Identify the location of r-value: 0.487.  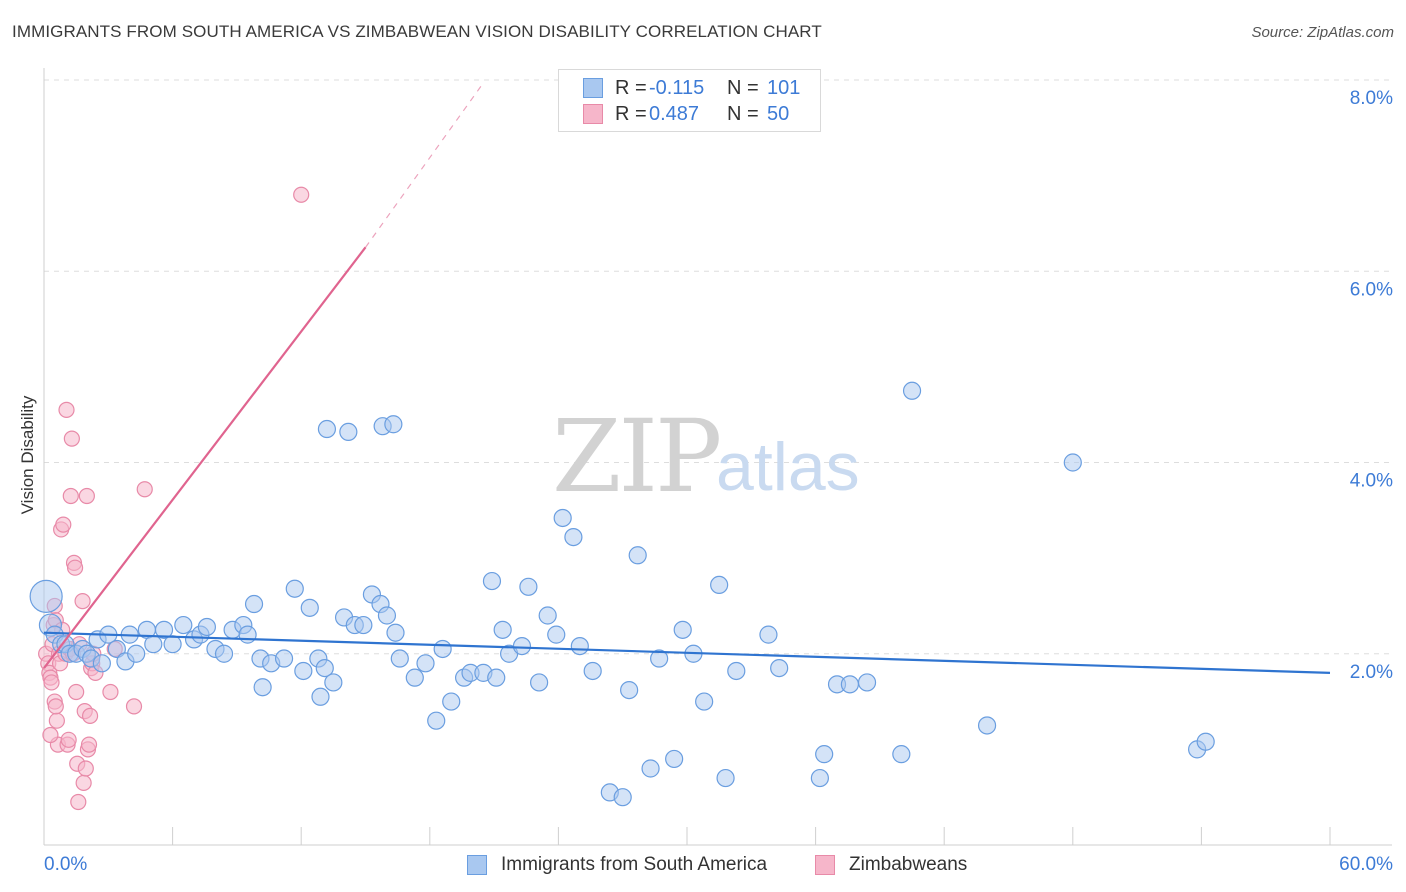
(674, 113).